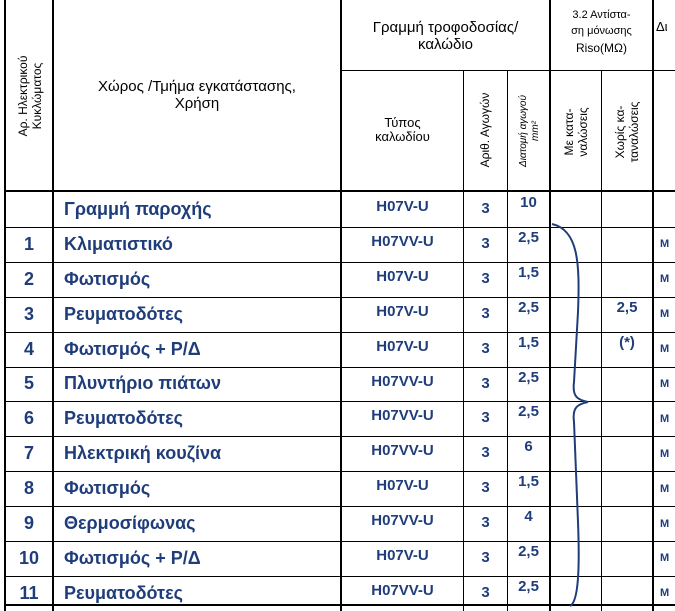 This screenshot has width=675, height=611. Describe the element at coordinates (339, 605) in the screenshot. I see `table-bottom-border` at that location.